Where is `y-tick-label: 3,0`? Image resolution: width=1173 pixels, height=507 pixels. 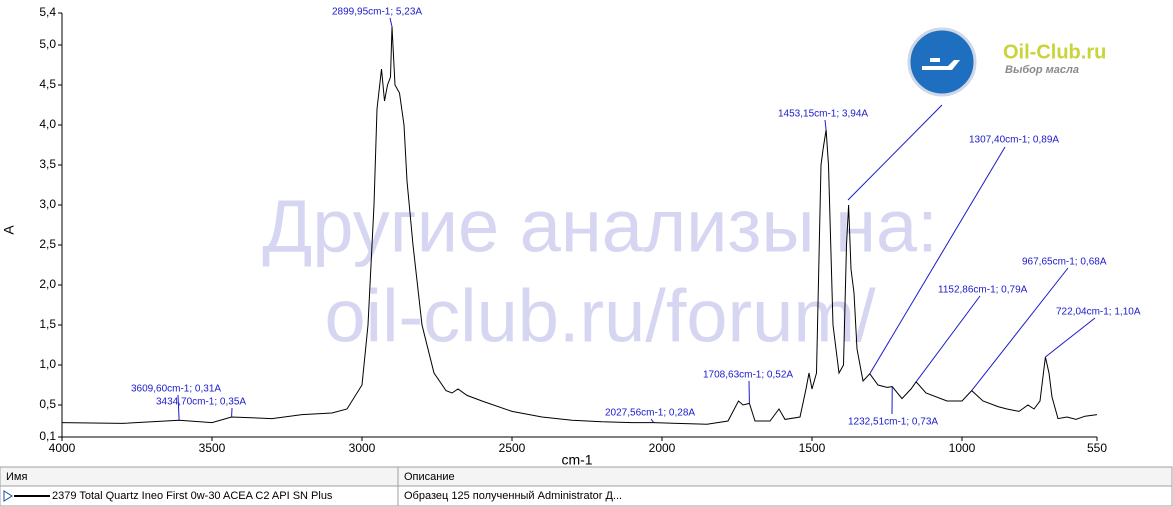
y-tick-label: 3,0 is located at coordinates (47, 204).